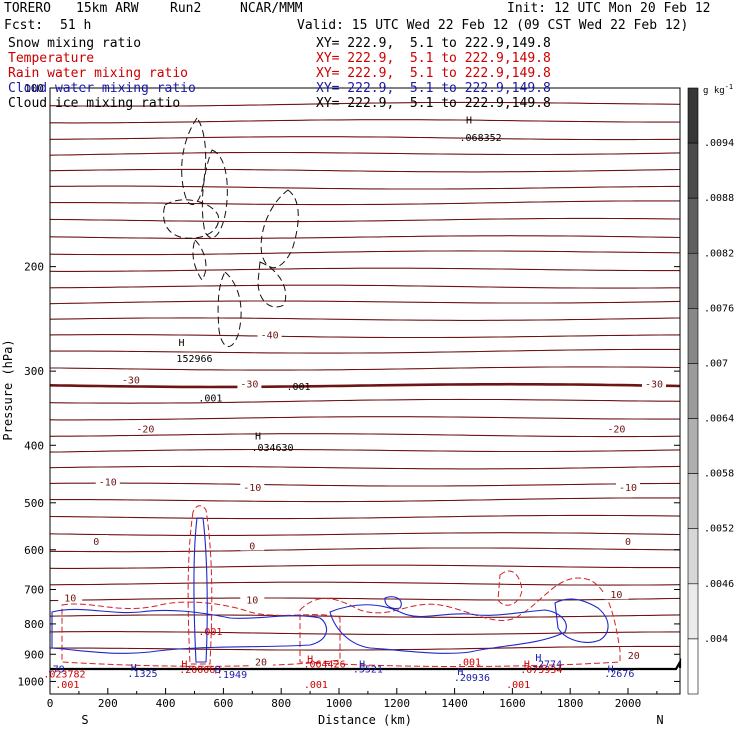 The image size is (740, 740). Describe the element at coordinates (719, 308) in the screenshot. I see `colorbar-tick-label: .0076` at that location.